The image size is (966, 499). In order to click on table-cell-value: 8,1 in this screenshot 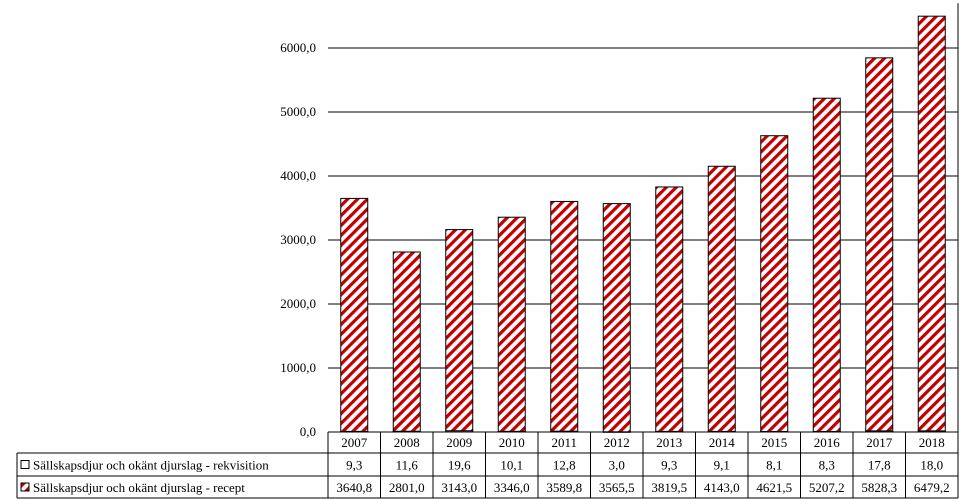, I will do `click(774, 465)`.